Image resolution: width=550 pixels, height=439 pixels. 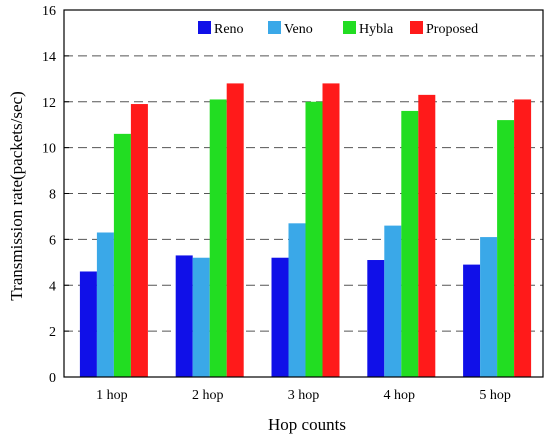 I want to click on legend-swatch-proposed, so click(x=416, y=27).